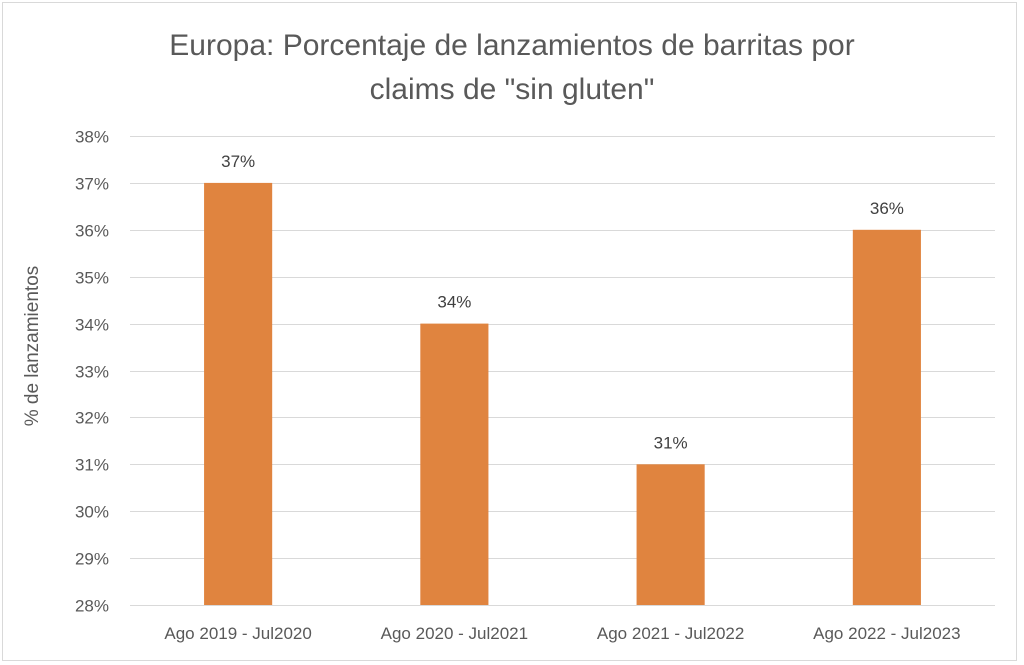 The image size is (1024, 665). I want to click on chart-title-line-2: claims de "sin gluten", so click(512, 89).